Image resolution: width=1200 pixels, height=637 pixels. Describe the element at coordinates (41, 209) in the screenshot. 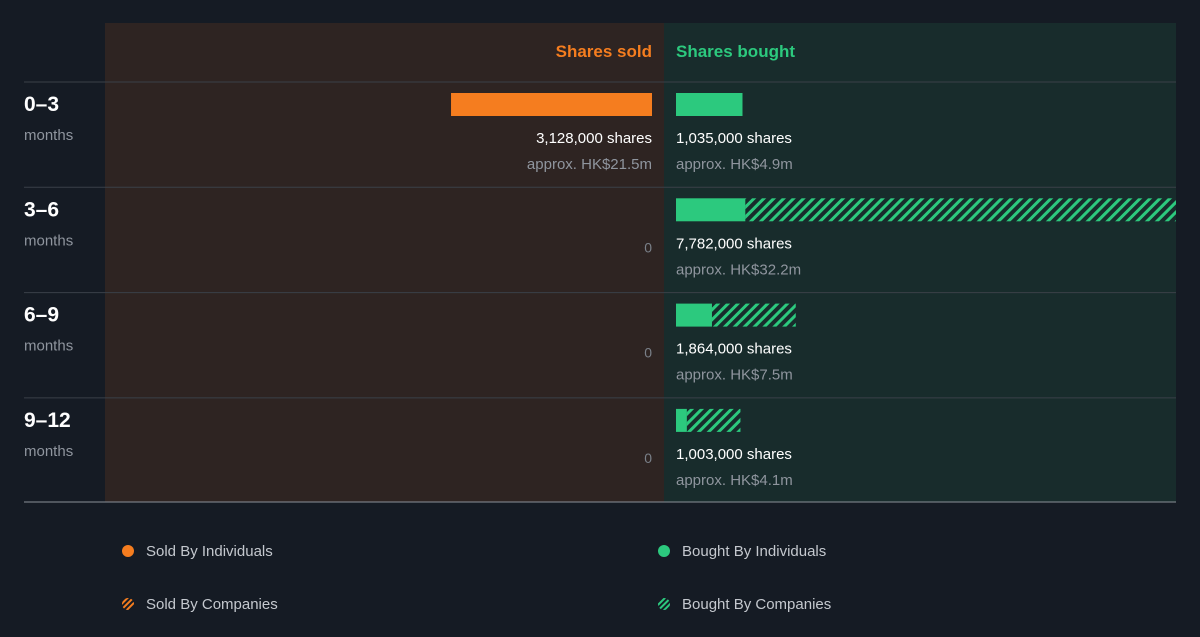

I see `period-range: 3–6` at that location.